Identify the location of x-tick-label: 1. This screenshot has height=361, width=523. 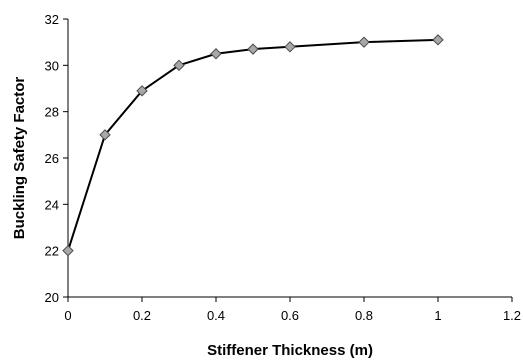
(437, 315).